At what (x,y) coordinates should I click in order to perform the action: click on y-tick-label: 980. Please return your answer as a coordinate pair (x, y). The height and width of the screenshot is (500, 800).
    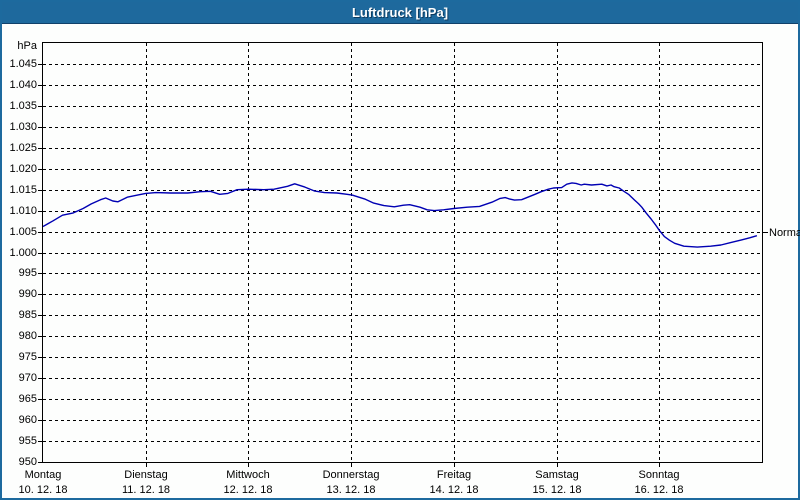
    Looking at the image, I should click on (27, 336).